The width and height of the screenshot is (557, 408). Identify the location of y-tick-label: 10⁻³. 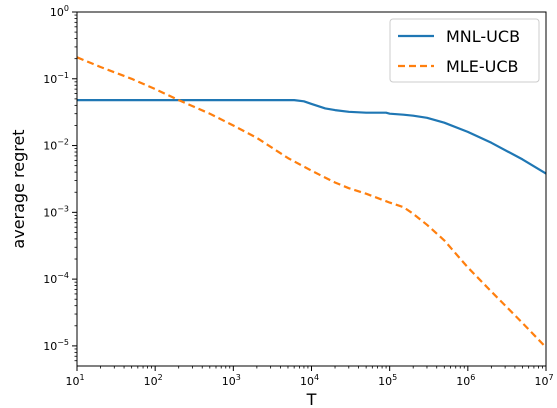
(56, 211).